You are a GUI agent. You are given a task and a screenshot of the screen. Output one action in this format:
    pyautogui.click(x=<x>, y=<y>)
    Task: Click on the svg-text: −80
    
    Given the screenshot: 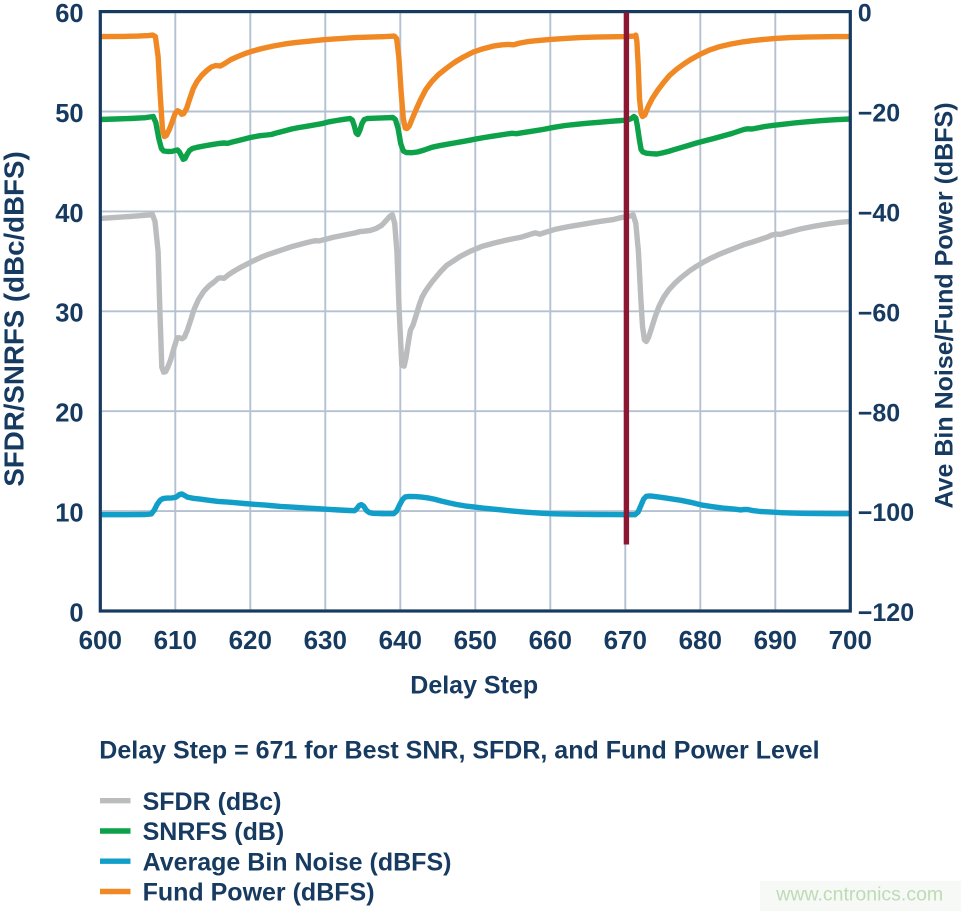 What is the action you would take?
    pyautogui.click(x=879, y=413)
    